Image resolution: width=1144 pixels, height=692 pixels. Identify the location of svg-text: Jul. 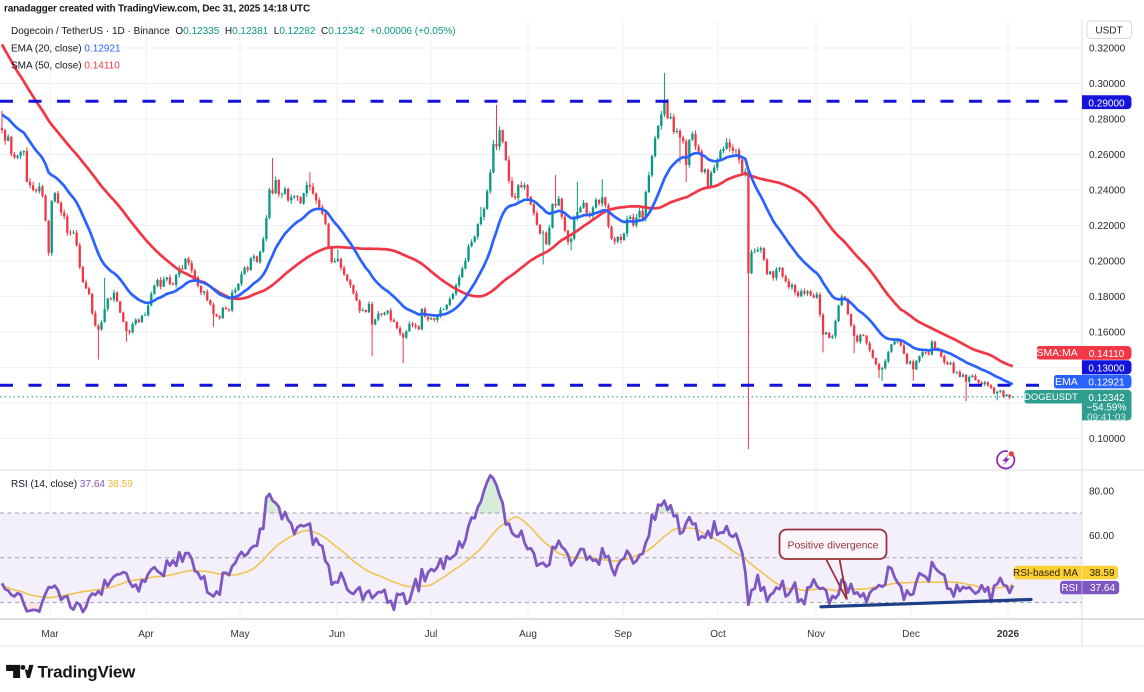
(431, 634).